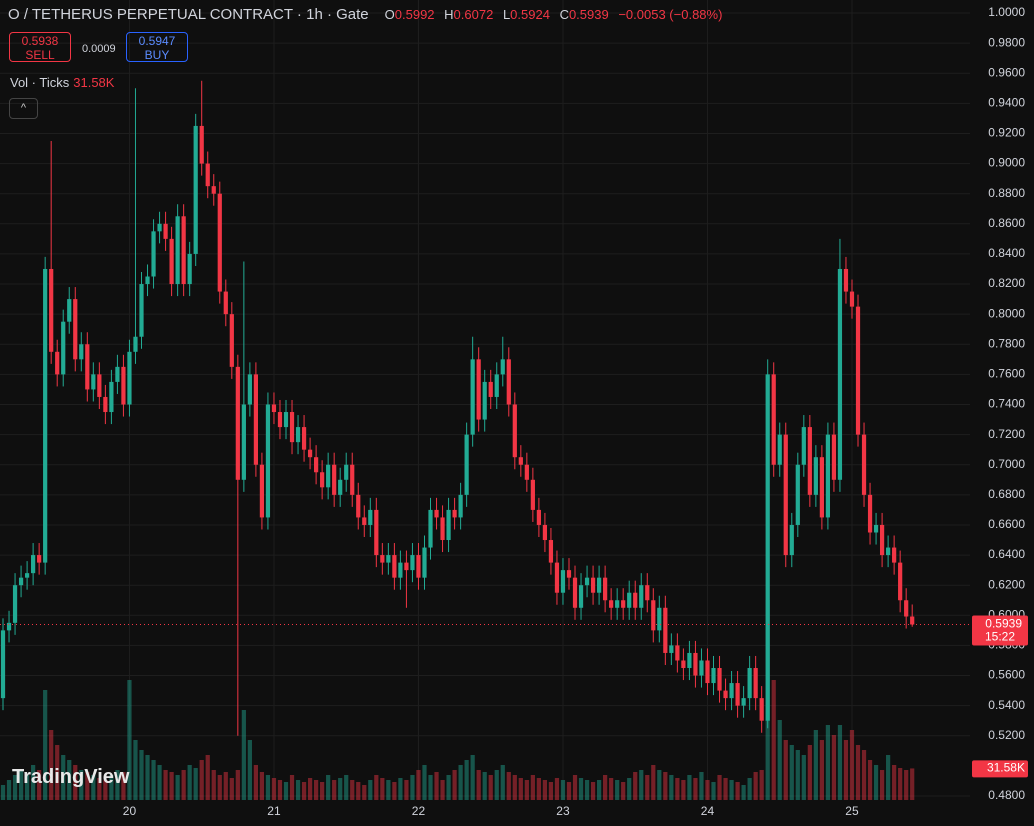  Describe the element at coordinates (419, 811) in the screenshot. I see `x-tick-label: 22` at that location.